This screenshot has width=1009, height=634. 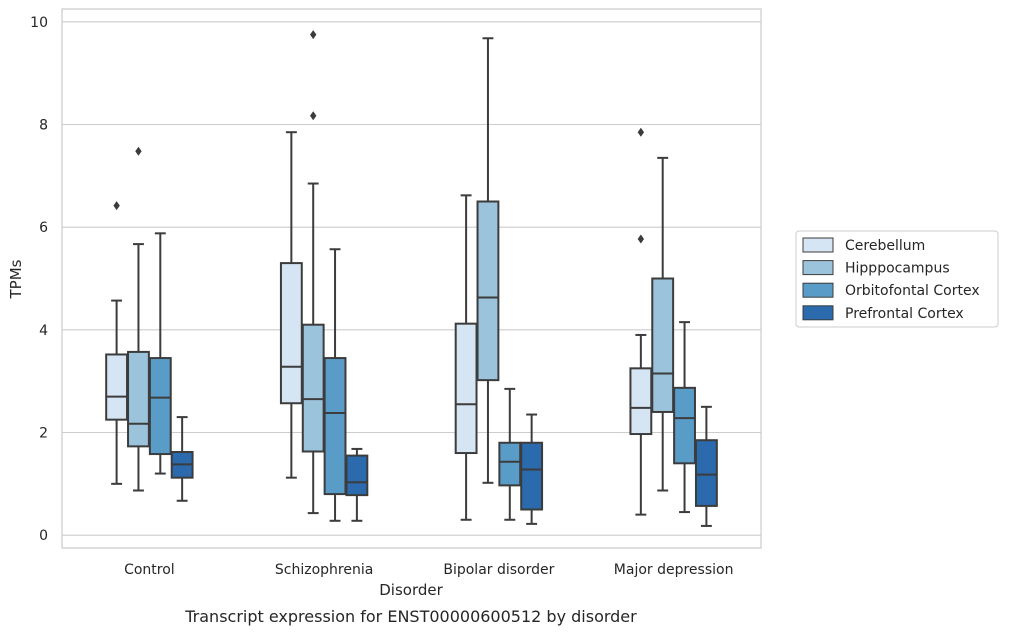 What do you see at coordinates (43, 536) in the screenshot?
I see `y-tick-label-0: 0` at bounding box center [43, 536].